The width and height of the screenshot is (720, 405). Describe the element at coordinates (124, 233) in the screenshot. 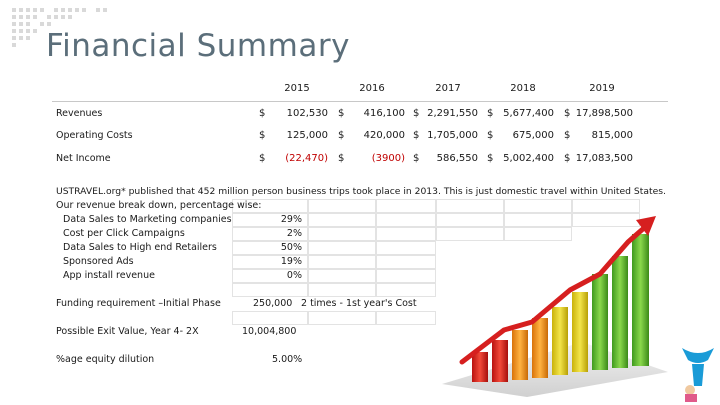

I see `breakdown-label: Cost per Click Campaigns` at that location.